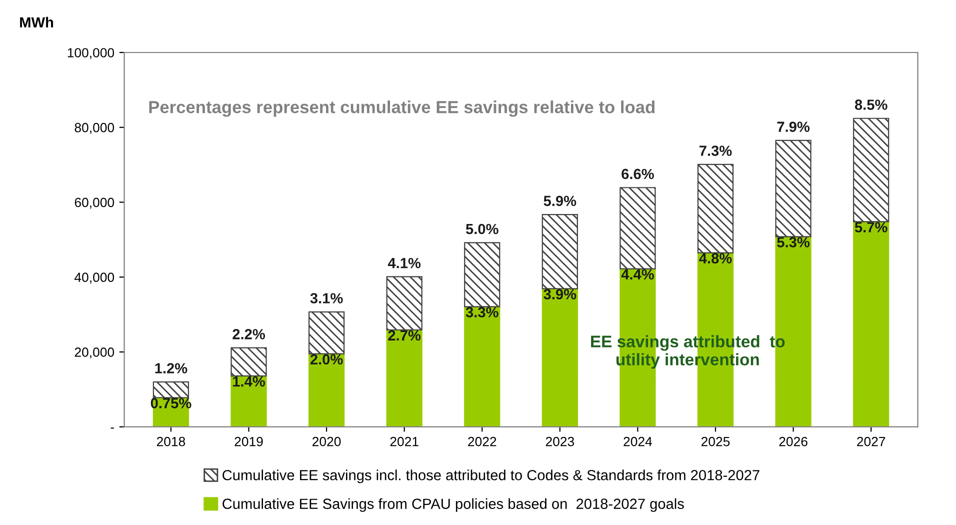  I want to click on annotation: 7.9%, so click(793, 127).